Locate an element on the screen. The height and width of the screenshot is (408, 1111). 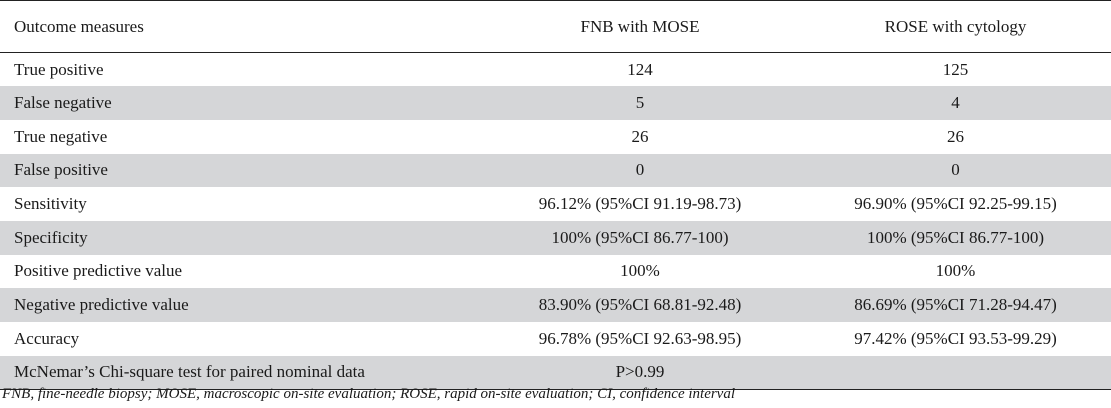
row-label: True negative is located at coordinates (61, 136).